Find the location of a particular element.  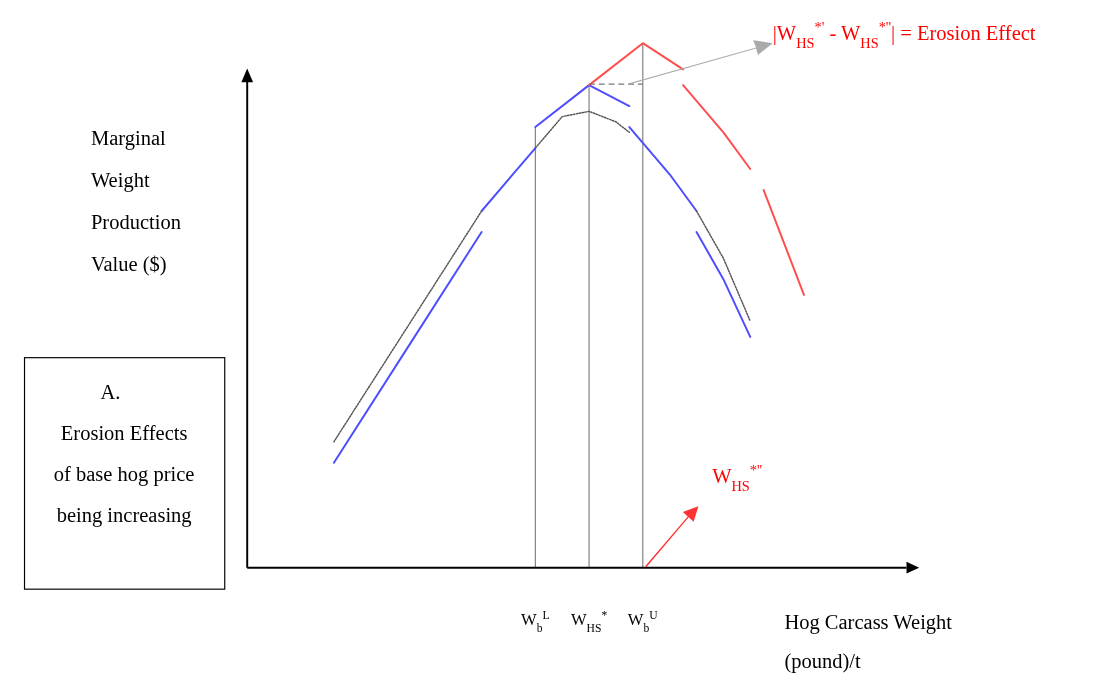

annotation: |W$_{HS}$$^{*'}$ - W$_{HS}$$^{*''}$| = Erosion Effect is located at coordinates (904, 35).